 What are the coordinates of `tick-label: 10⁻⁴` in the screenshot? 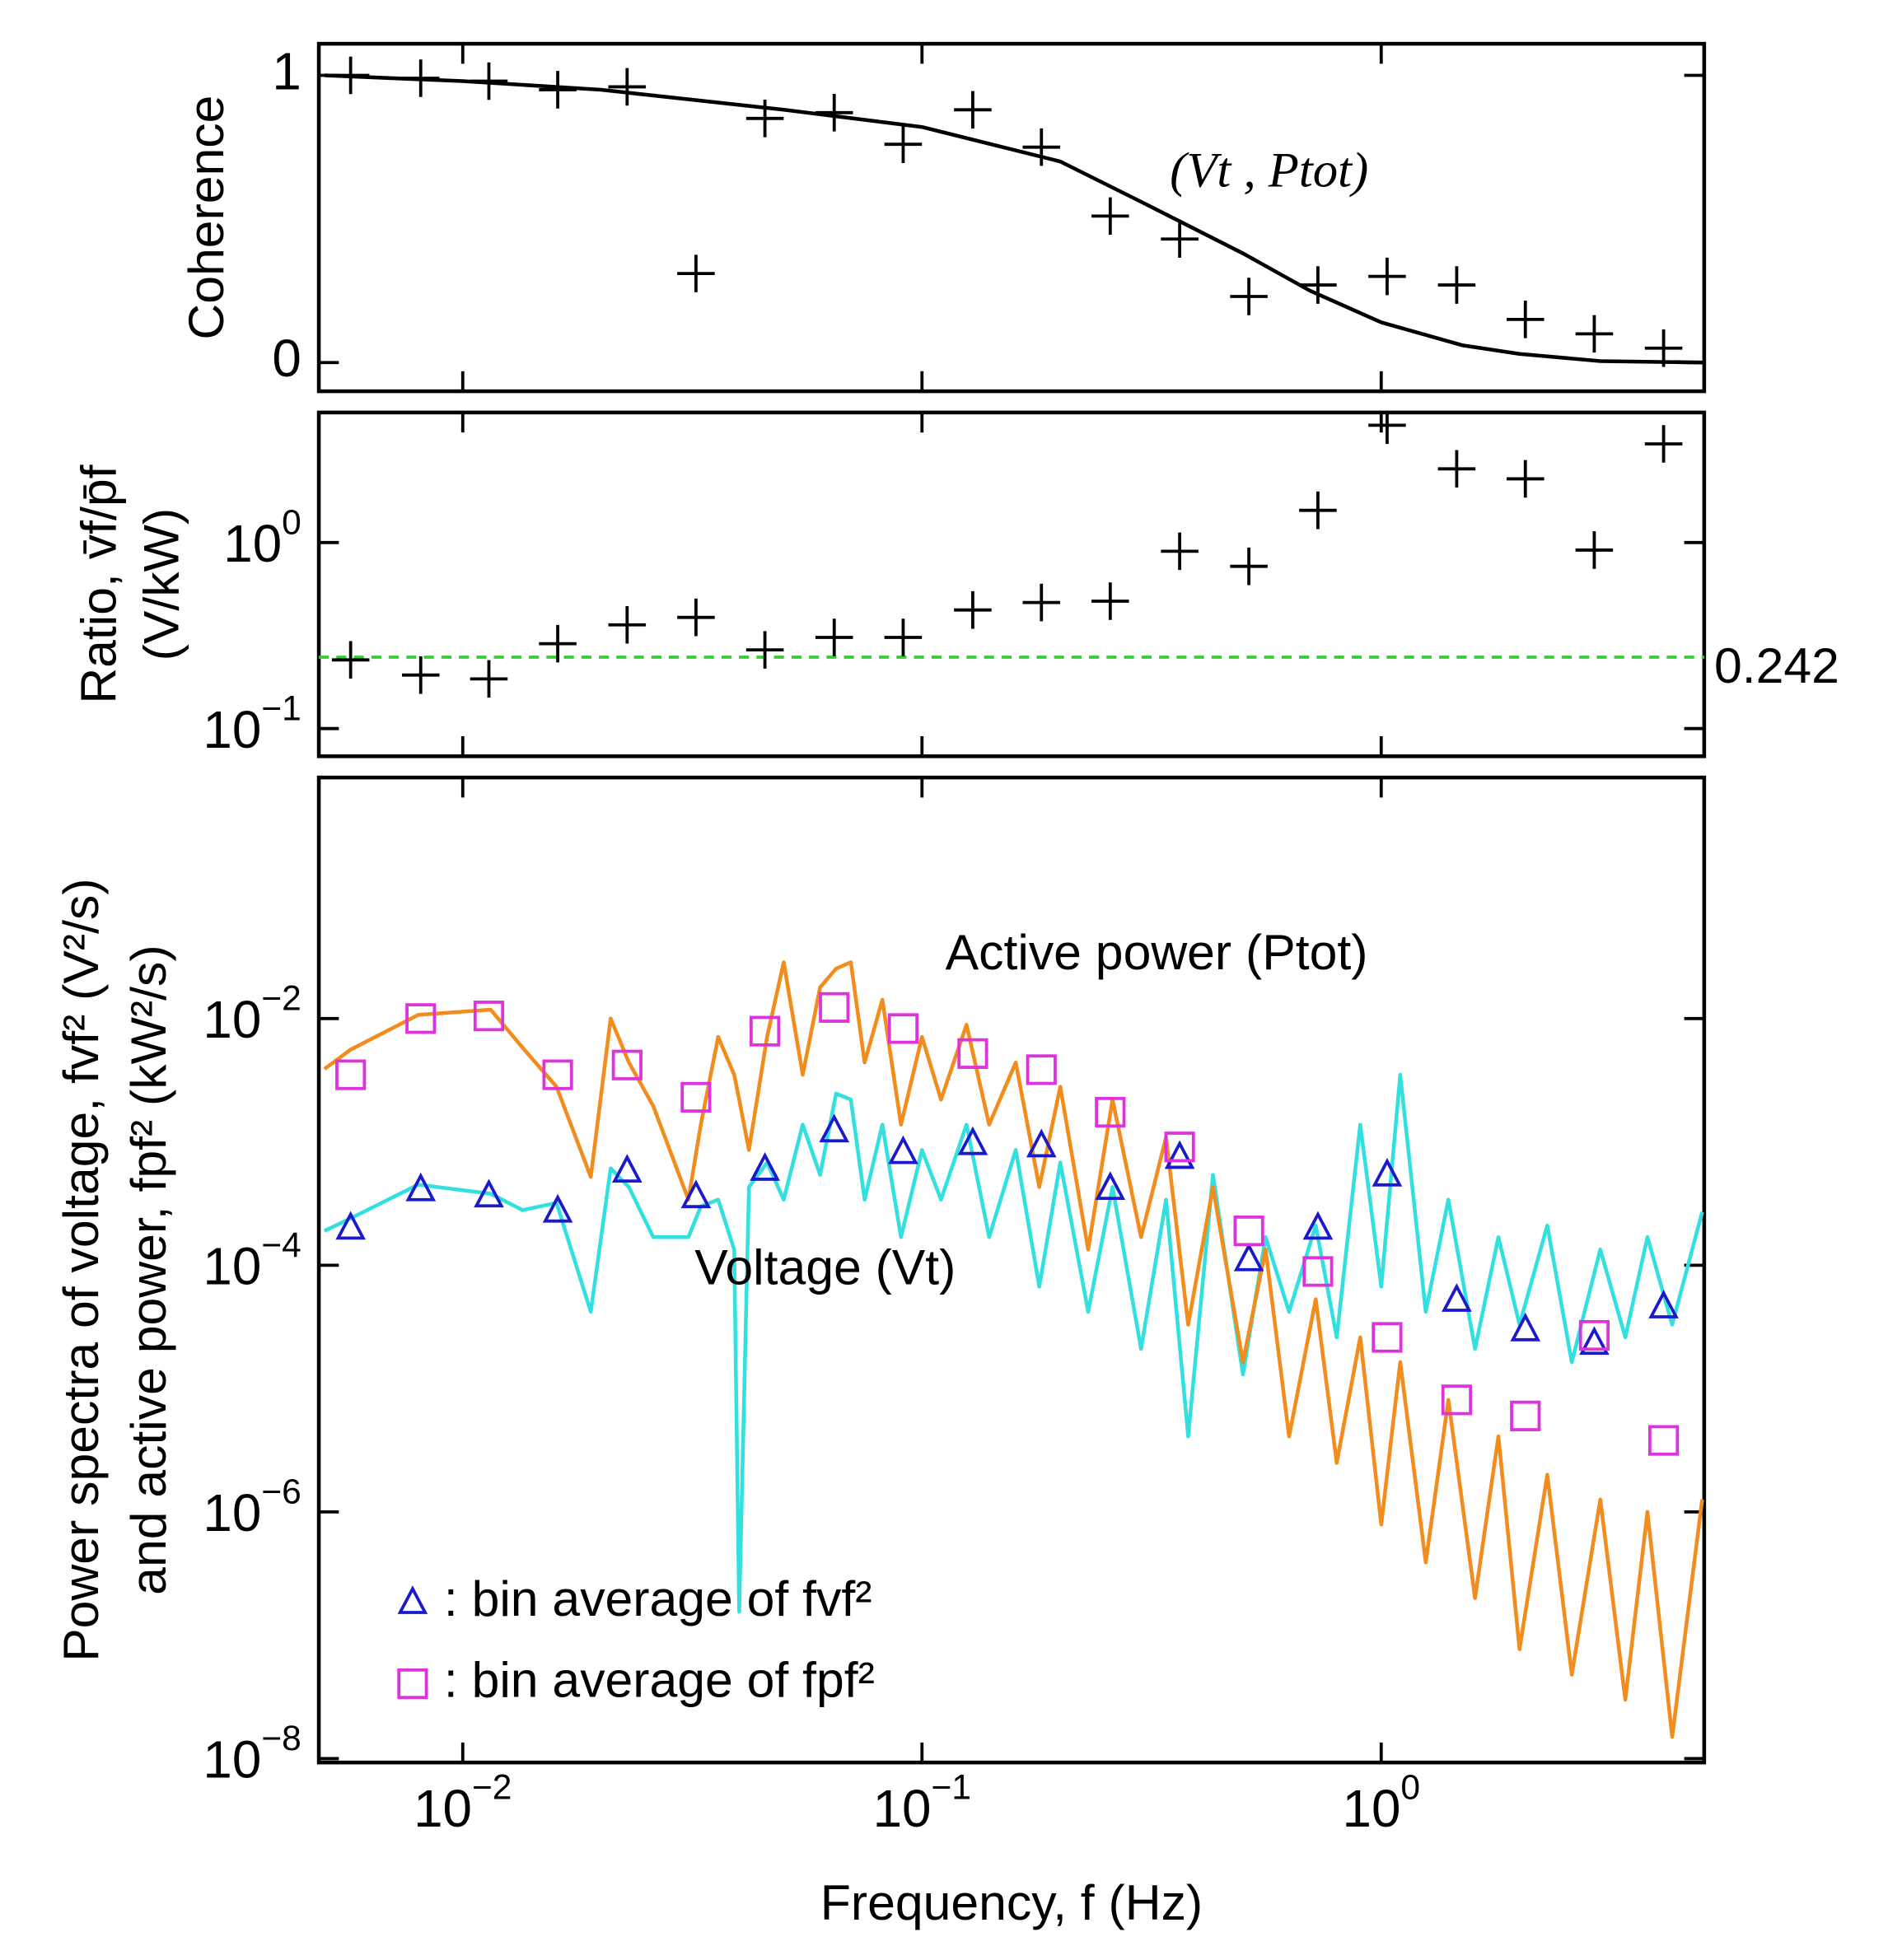 It's located at (252, 1260).